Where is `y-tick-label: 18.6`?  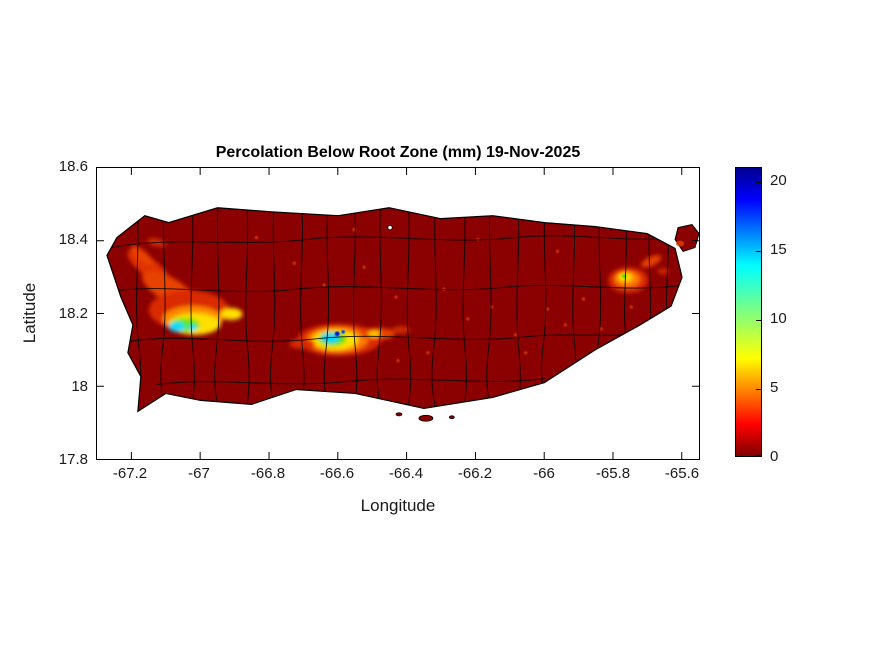
y-tick-label: 18.6 is located at coordinates (73, 166).